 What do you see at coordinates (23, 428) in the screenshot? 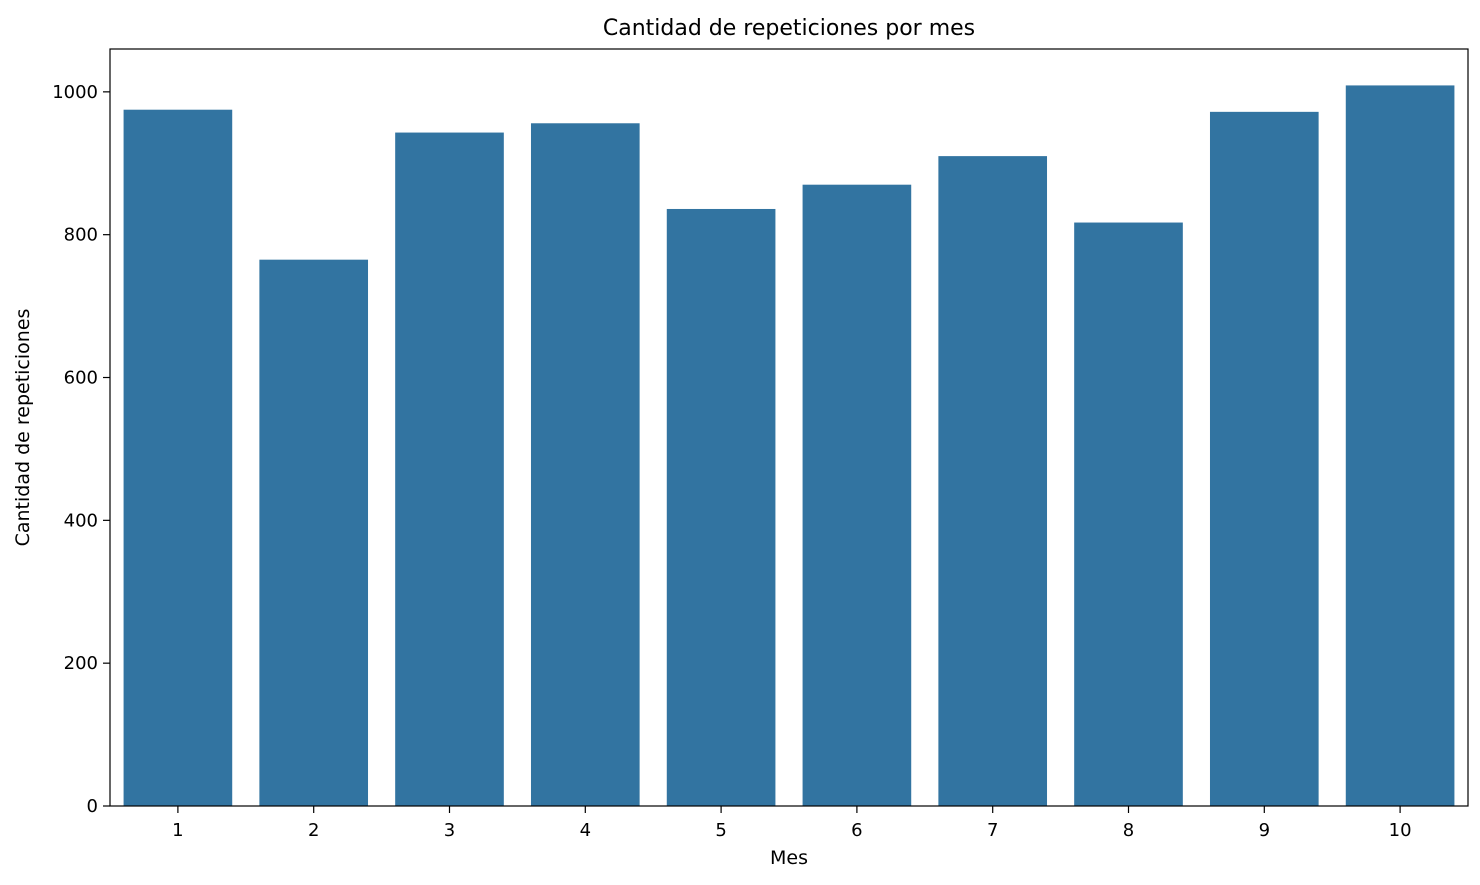
I see `y-axis-label: Cantidad de repeticiones` at bounding box center [23, 428].